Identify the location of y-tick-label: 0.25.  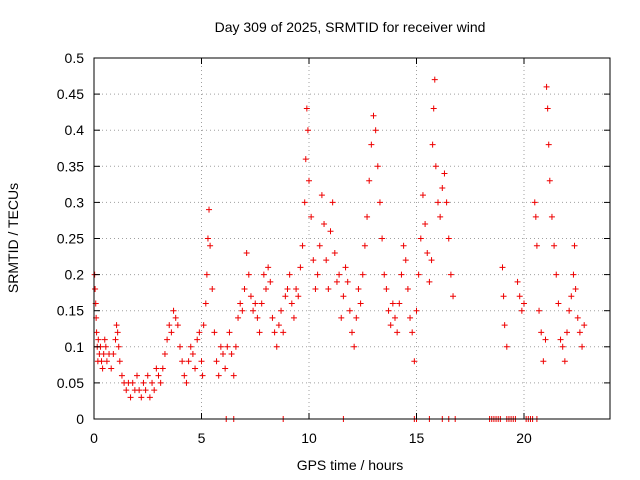
(70, 239).